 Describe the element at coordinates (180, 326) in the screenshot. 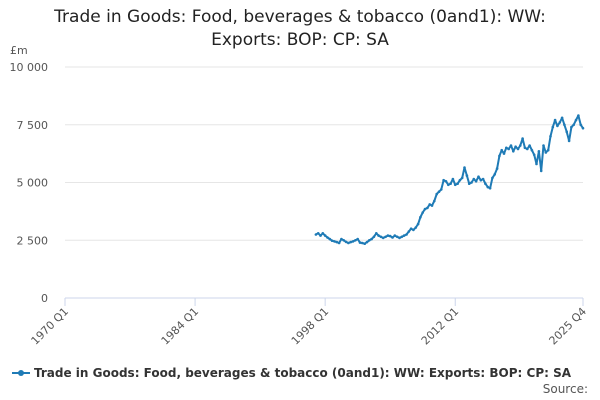

I see `x-tick-label: 1984 Q1` at that location.